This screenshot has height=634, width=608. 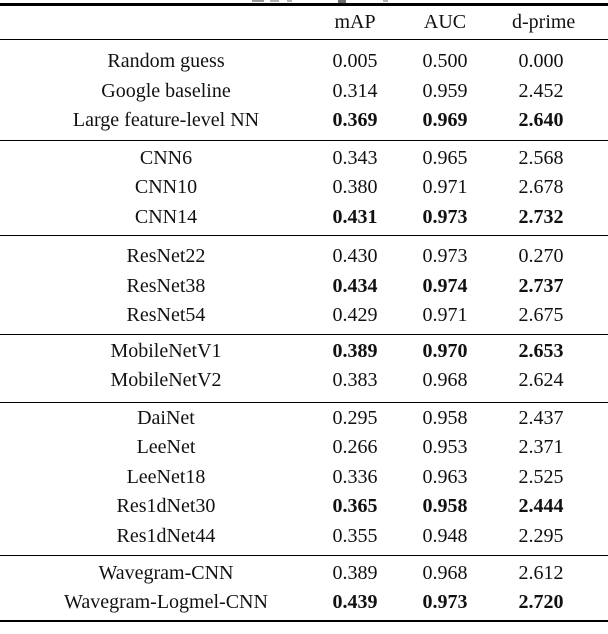 I want to click on table-row: CNN10 0.380 0.971 2.678, so click(x=304, y=188).